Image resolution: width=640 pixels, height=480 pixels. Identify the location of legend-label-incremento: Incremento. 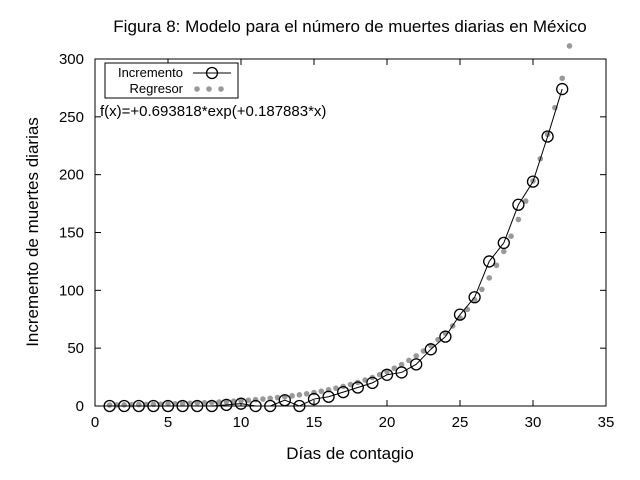
(150, 72).